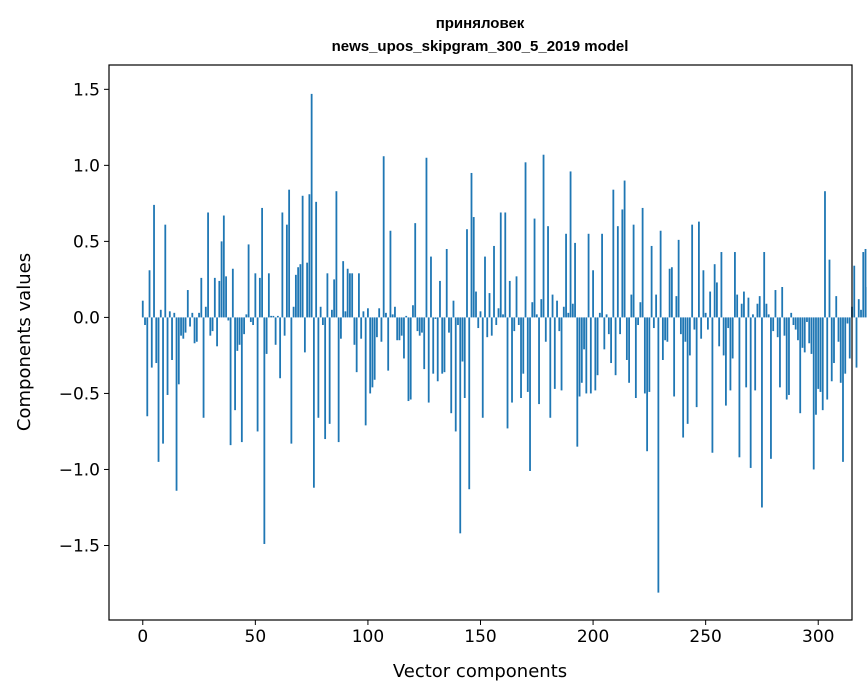 The image size is (867, 696). Describe the element at coordinates (86, 318) in the screenshot. I see `y-tick-label: 0.0` at that location.